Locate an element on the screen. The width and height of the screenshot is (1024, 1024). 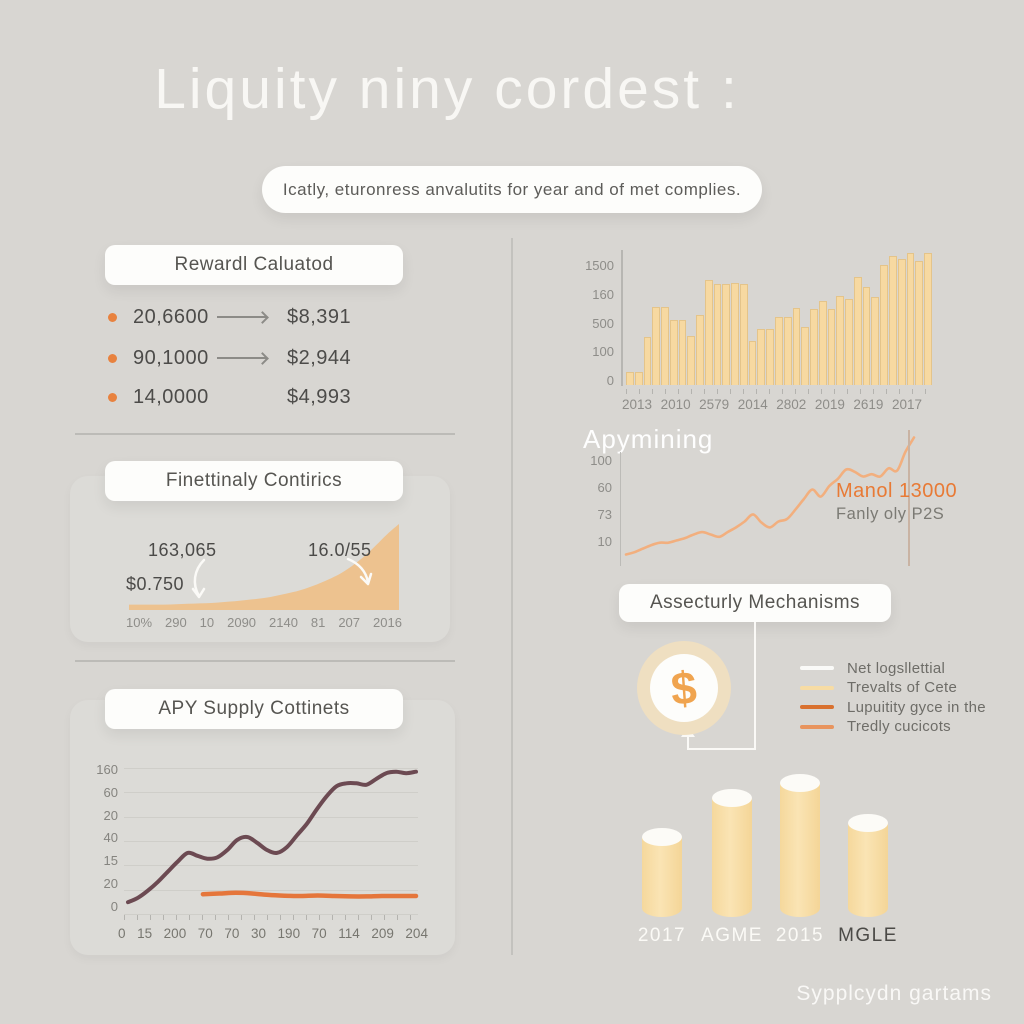
reward-heading: Rewardl Caluatod is located at coordinates (254, 265).